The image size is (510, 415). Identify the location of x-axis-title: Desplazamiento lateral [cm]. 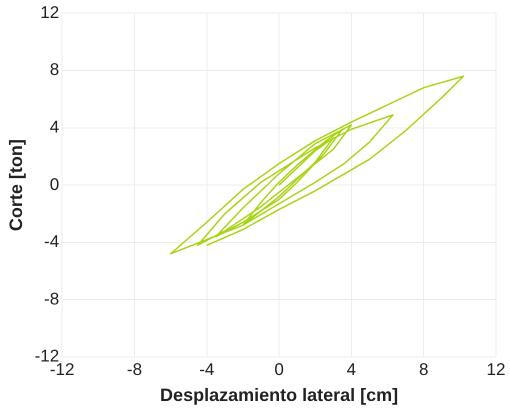
(279, 395).